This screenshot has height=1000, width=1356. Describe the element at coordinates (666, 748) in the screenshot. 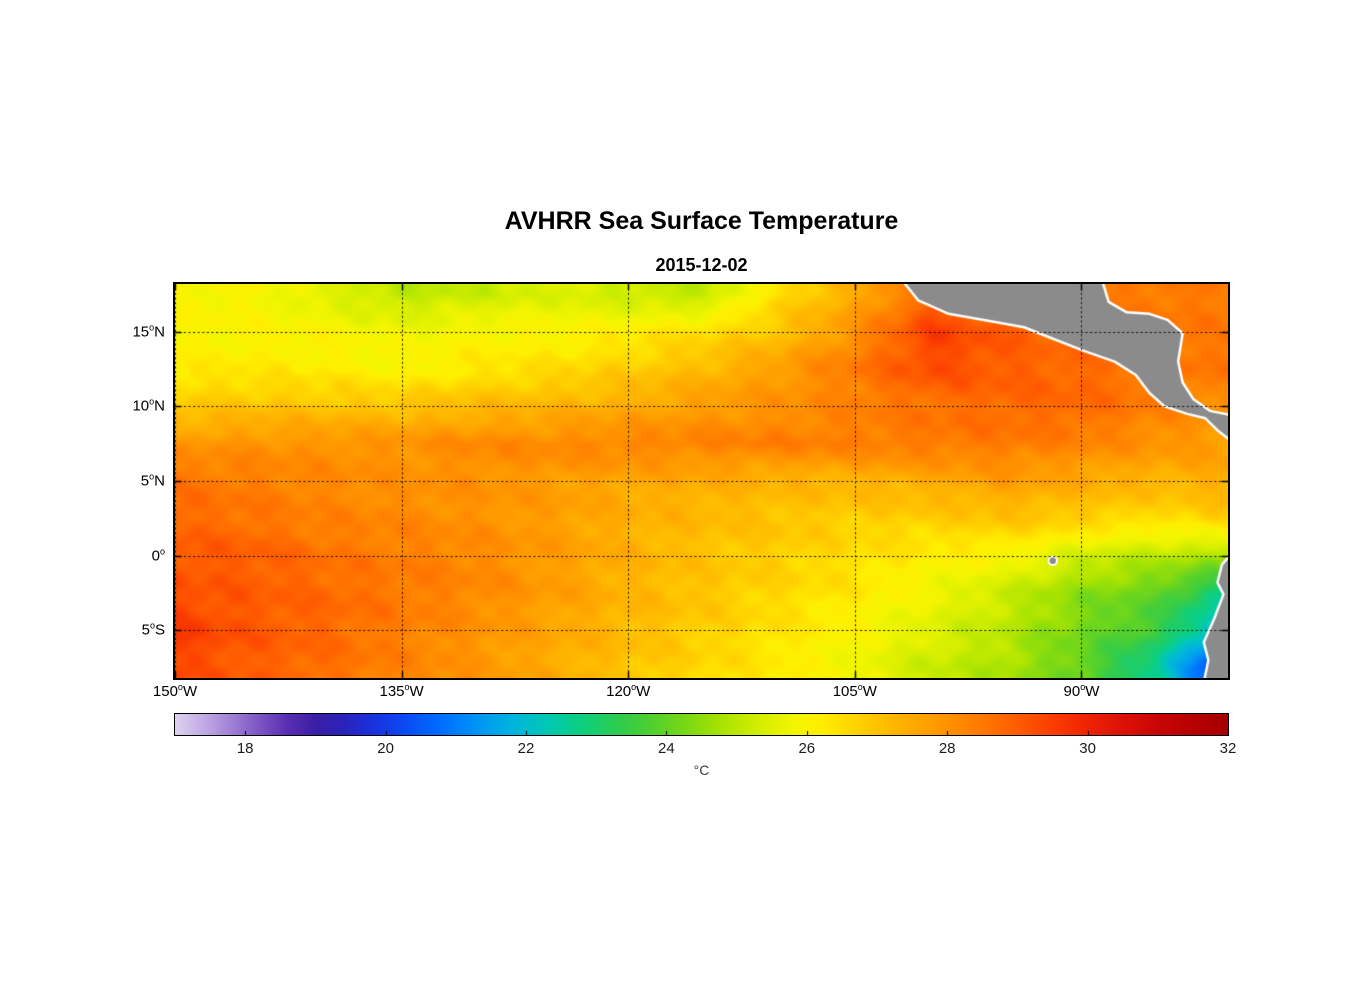

I see `colorbar-tick-label: 24` at that location.